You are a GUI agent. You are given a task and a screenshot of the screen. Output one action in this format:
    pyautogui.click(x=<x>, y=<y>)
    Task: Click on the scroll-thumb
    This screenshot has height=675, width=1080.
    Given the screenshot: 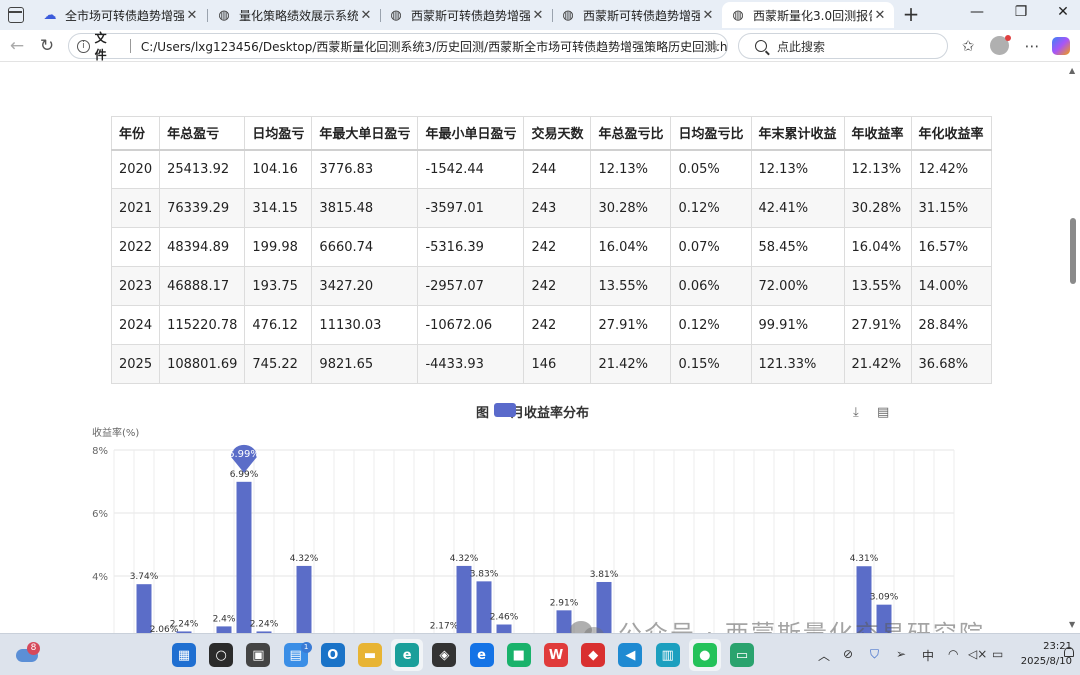 What is the action you would take?
    pyautogui.click(x=1073, y=251)
    